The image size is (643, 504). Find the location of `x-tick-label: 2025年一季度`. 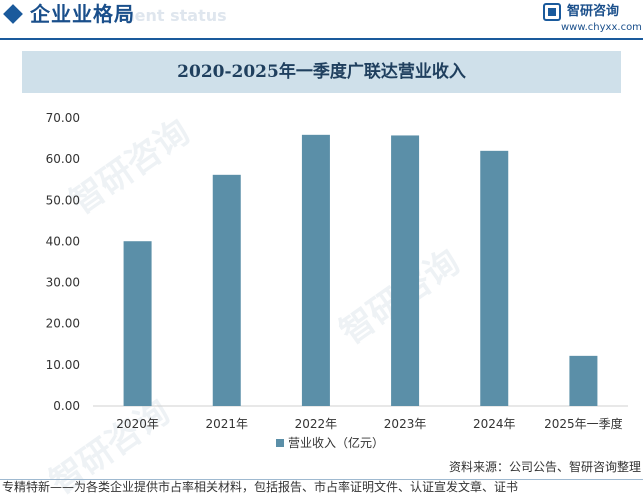

x-tick-label: 2025年一季度 is located at coordinates (583, 423).